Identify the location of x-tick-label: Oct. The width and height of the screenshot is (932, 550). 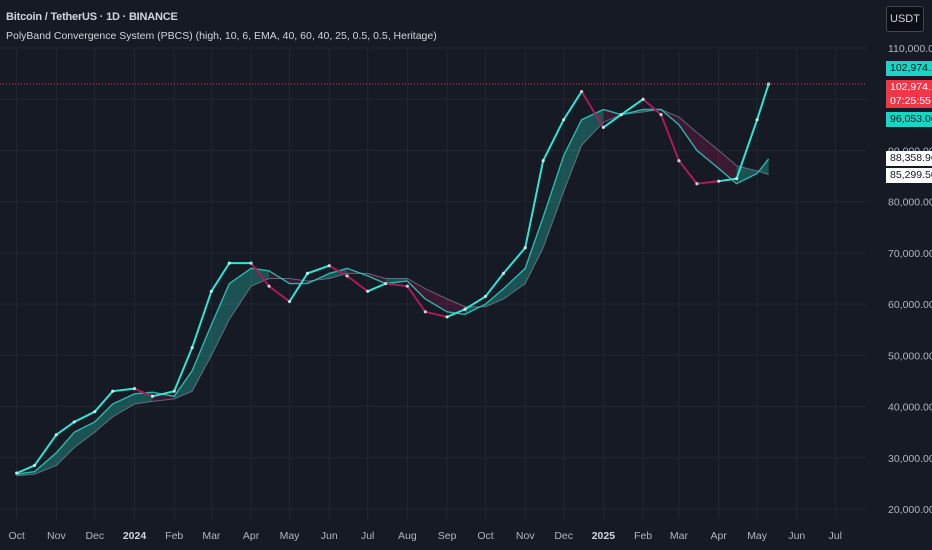
(485, 536).